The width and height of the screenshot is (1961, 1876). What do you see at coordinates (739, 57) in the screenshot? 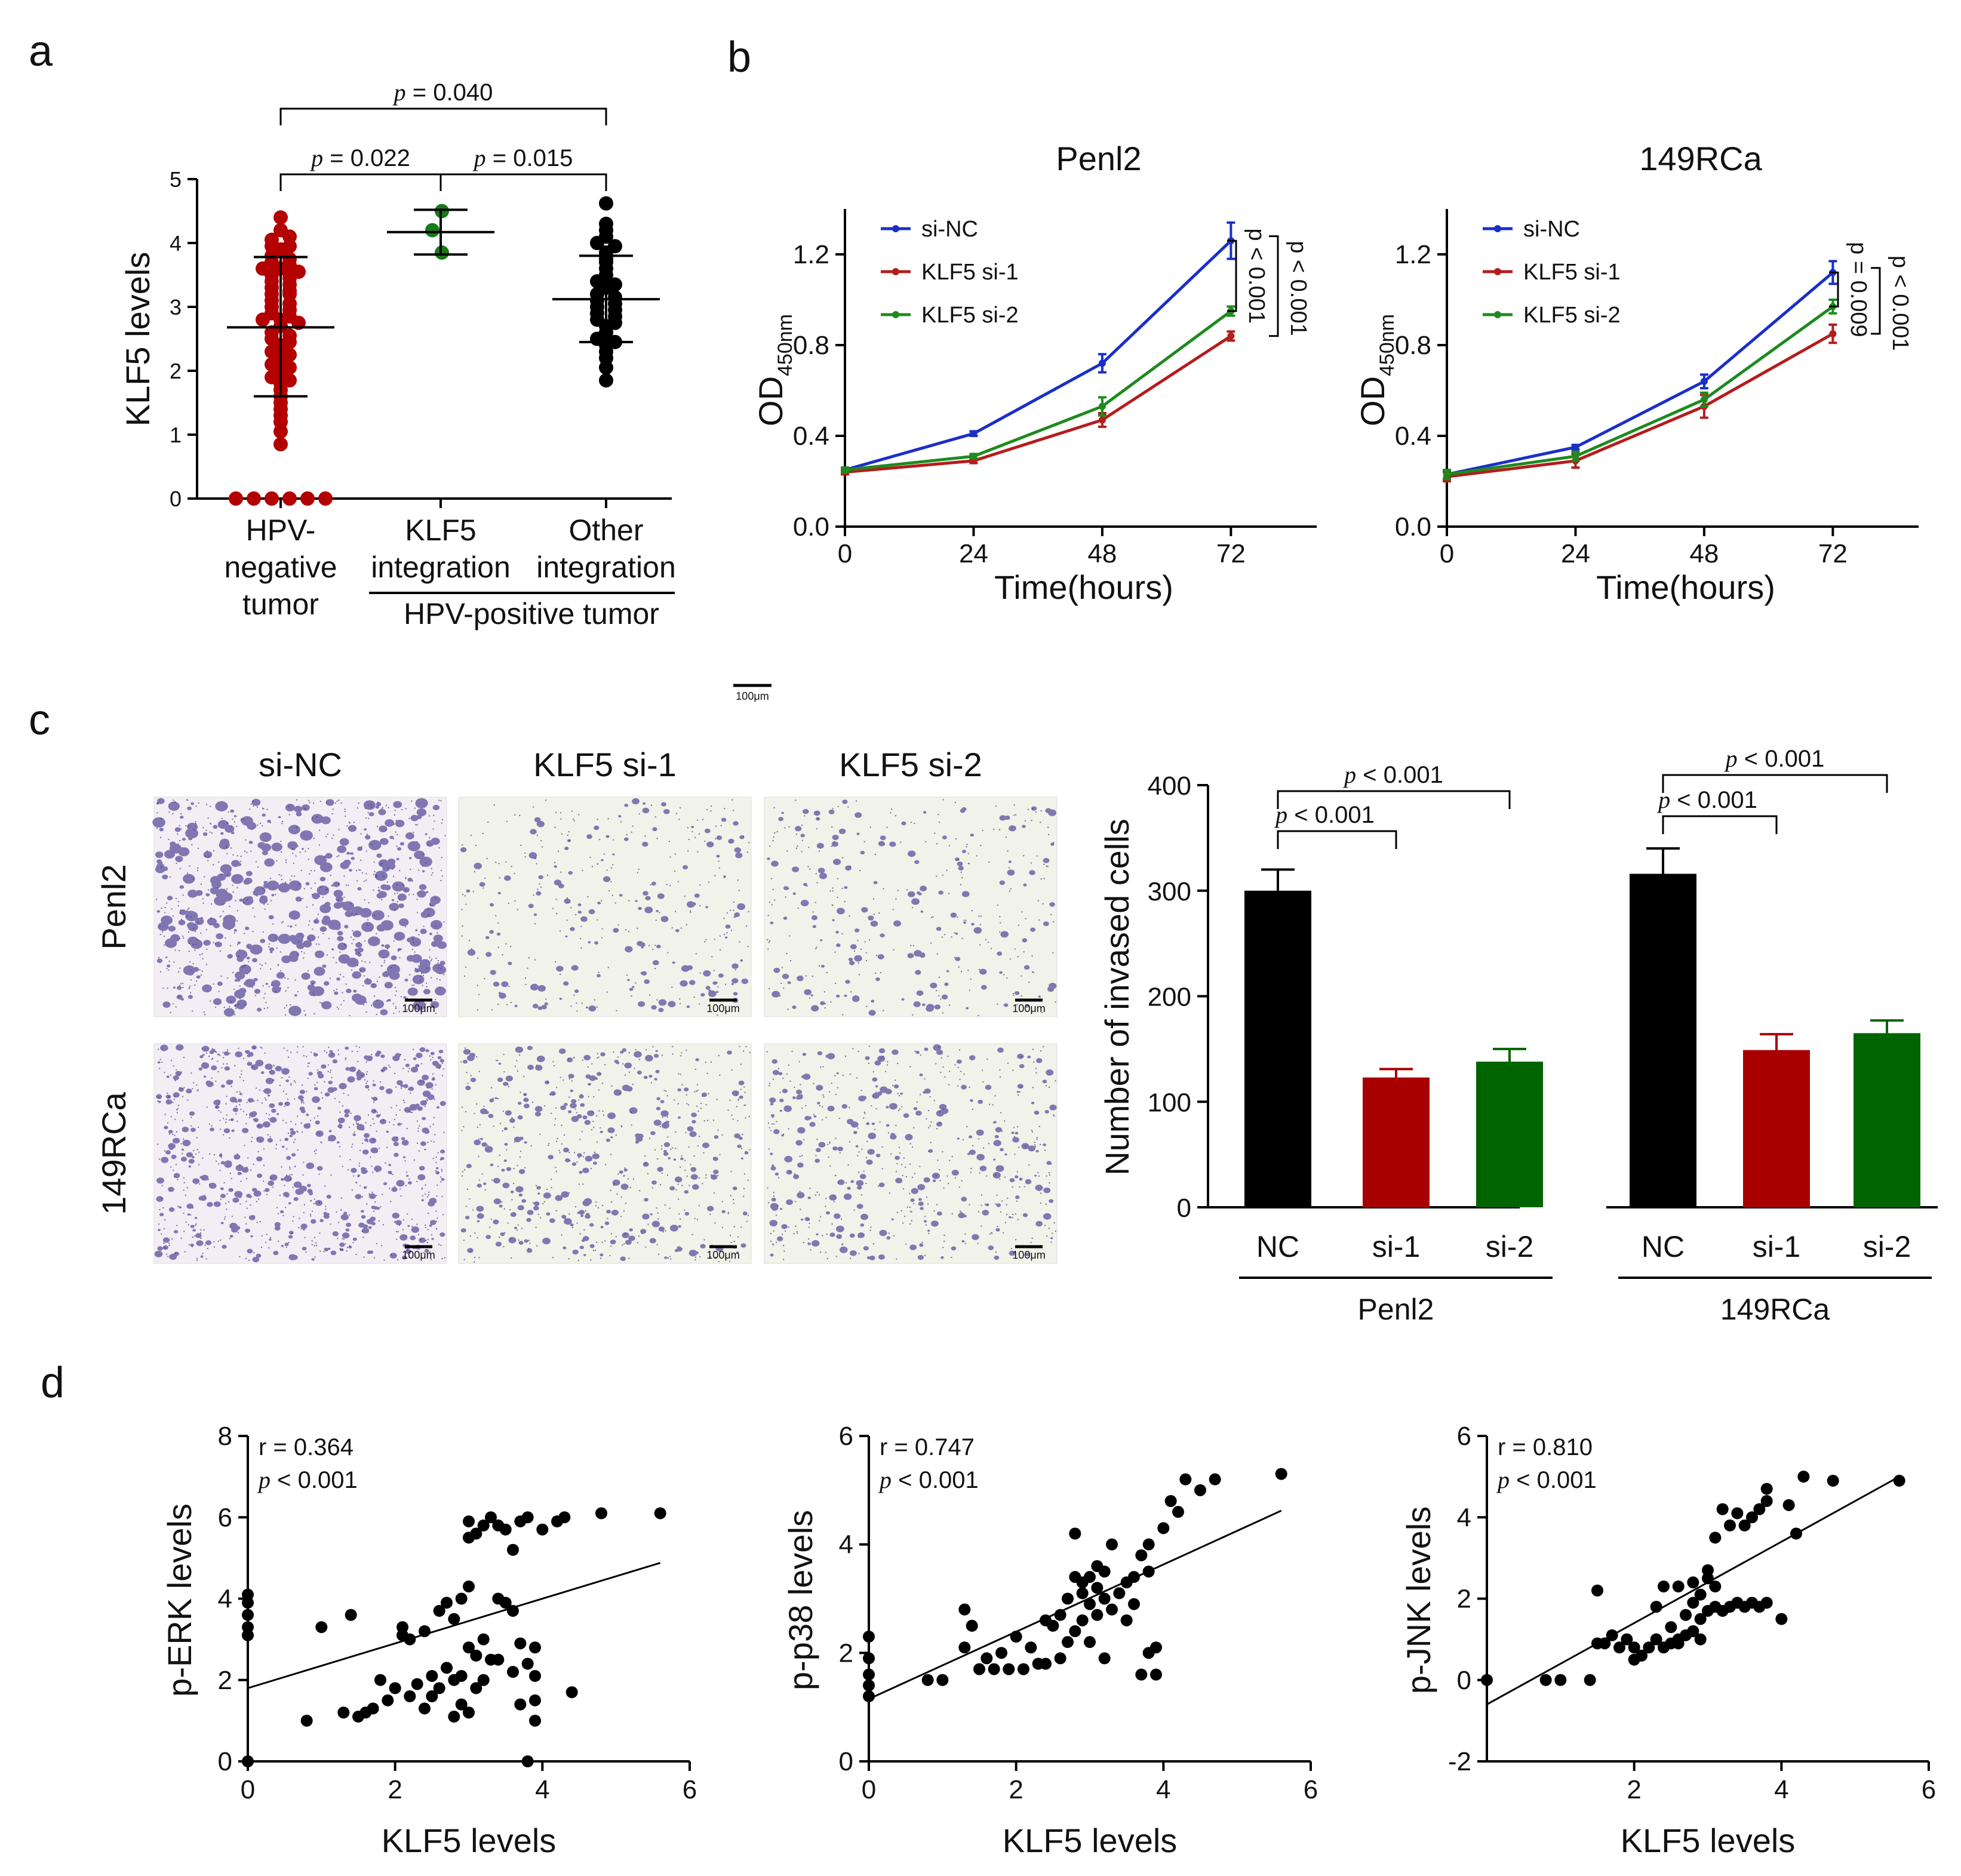
I see `panel-label-b: b` at bounding box center [739, 57].